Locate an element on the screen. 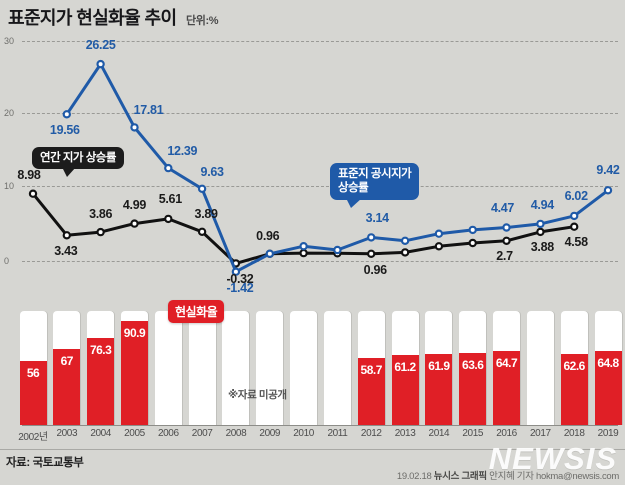 The image size is (625, 485). x-tick-2013: 2013 is located at coordinates (405, 433).